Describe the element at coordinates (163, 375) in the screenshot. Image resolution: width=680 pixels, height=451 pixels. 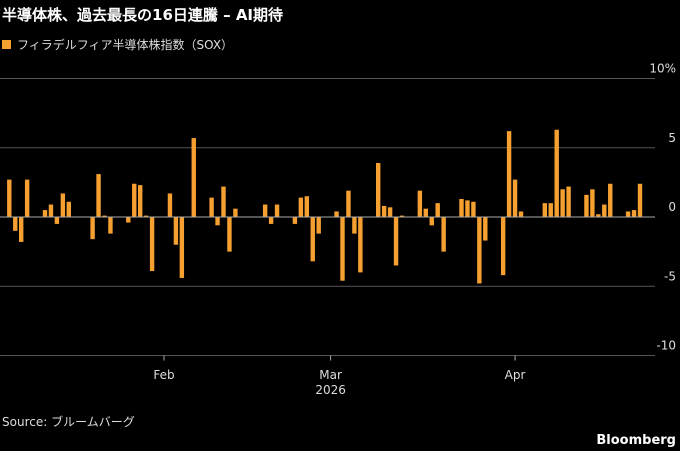
I see `x-tick-label: Feb` at that location.